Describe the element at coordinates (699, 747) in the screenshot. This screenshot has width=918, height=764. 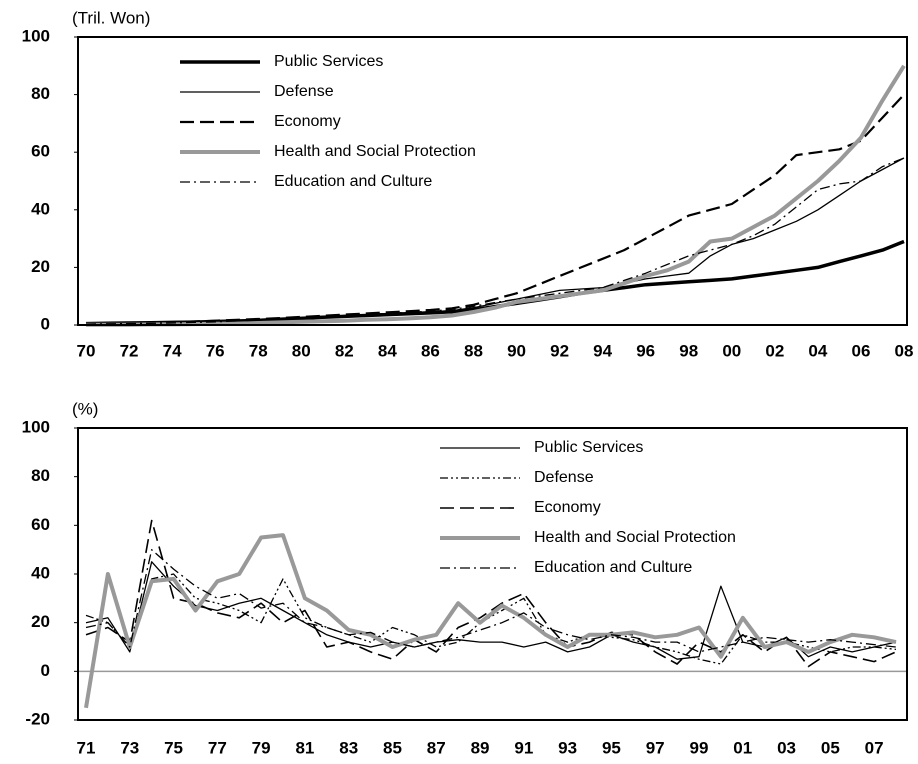
I see `x-tick-label: 99` at that location.